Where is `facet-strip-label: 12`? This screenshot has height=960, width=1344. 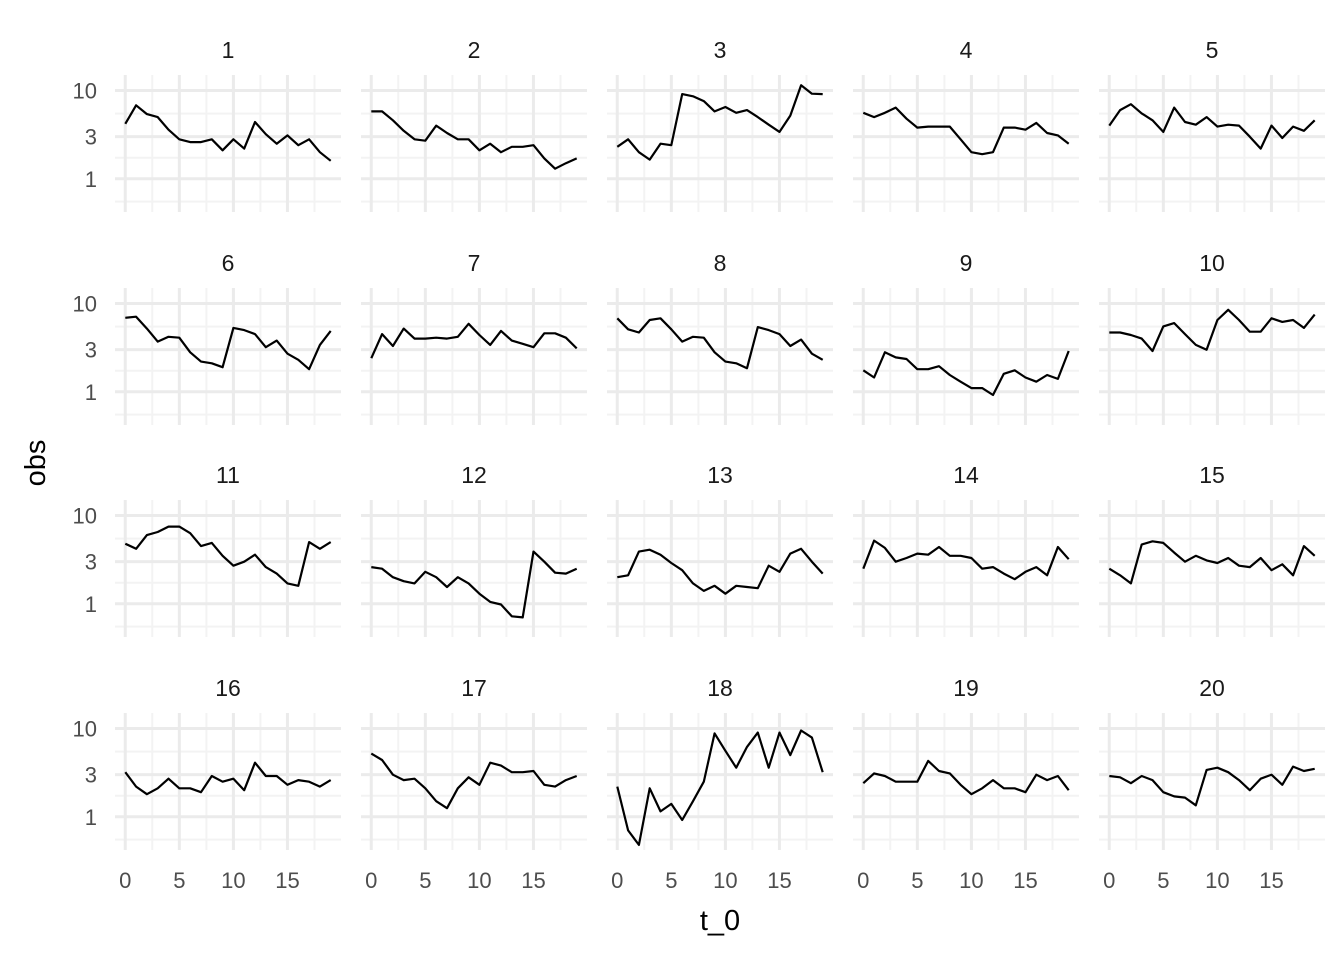 facet-strip-label: 12 is located at coordinates (474, 475).